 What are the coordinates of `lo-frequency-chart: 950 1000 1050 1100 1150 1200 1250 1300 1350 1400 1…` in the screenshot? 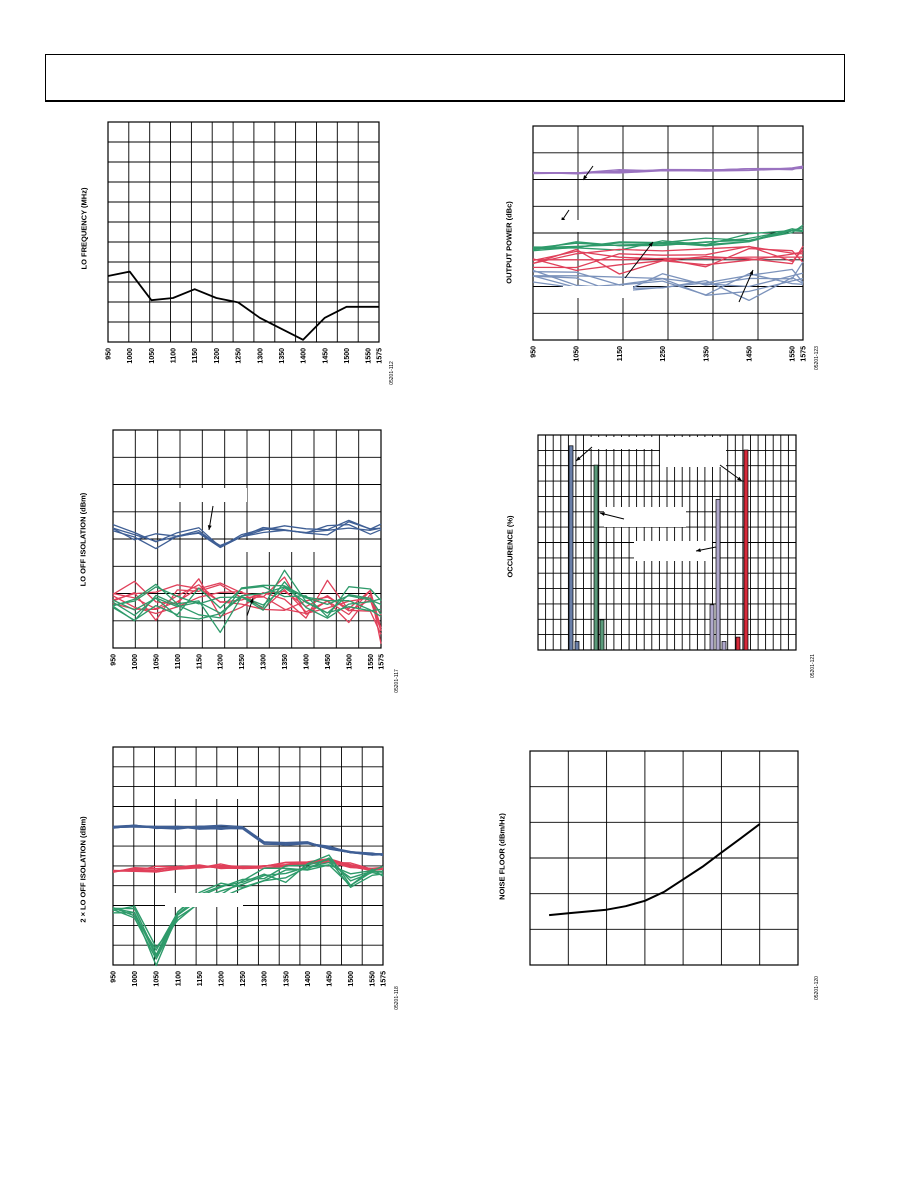 It's located at (245, 256).